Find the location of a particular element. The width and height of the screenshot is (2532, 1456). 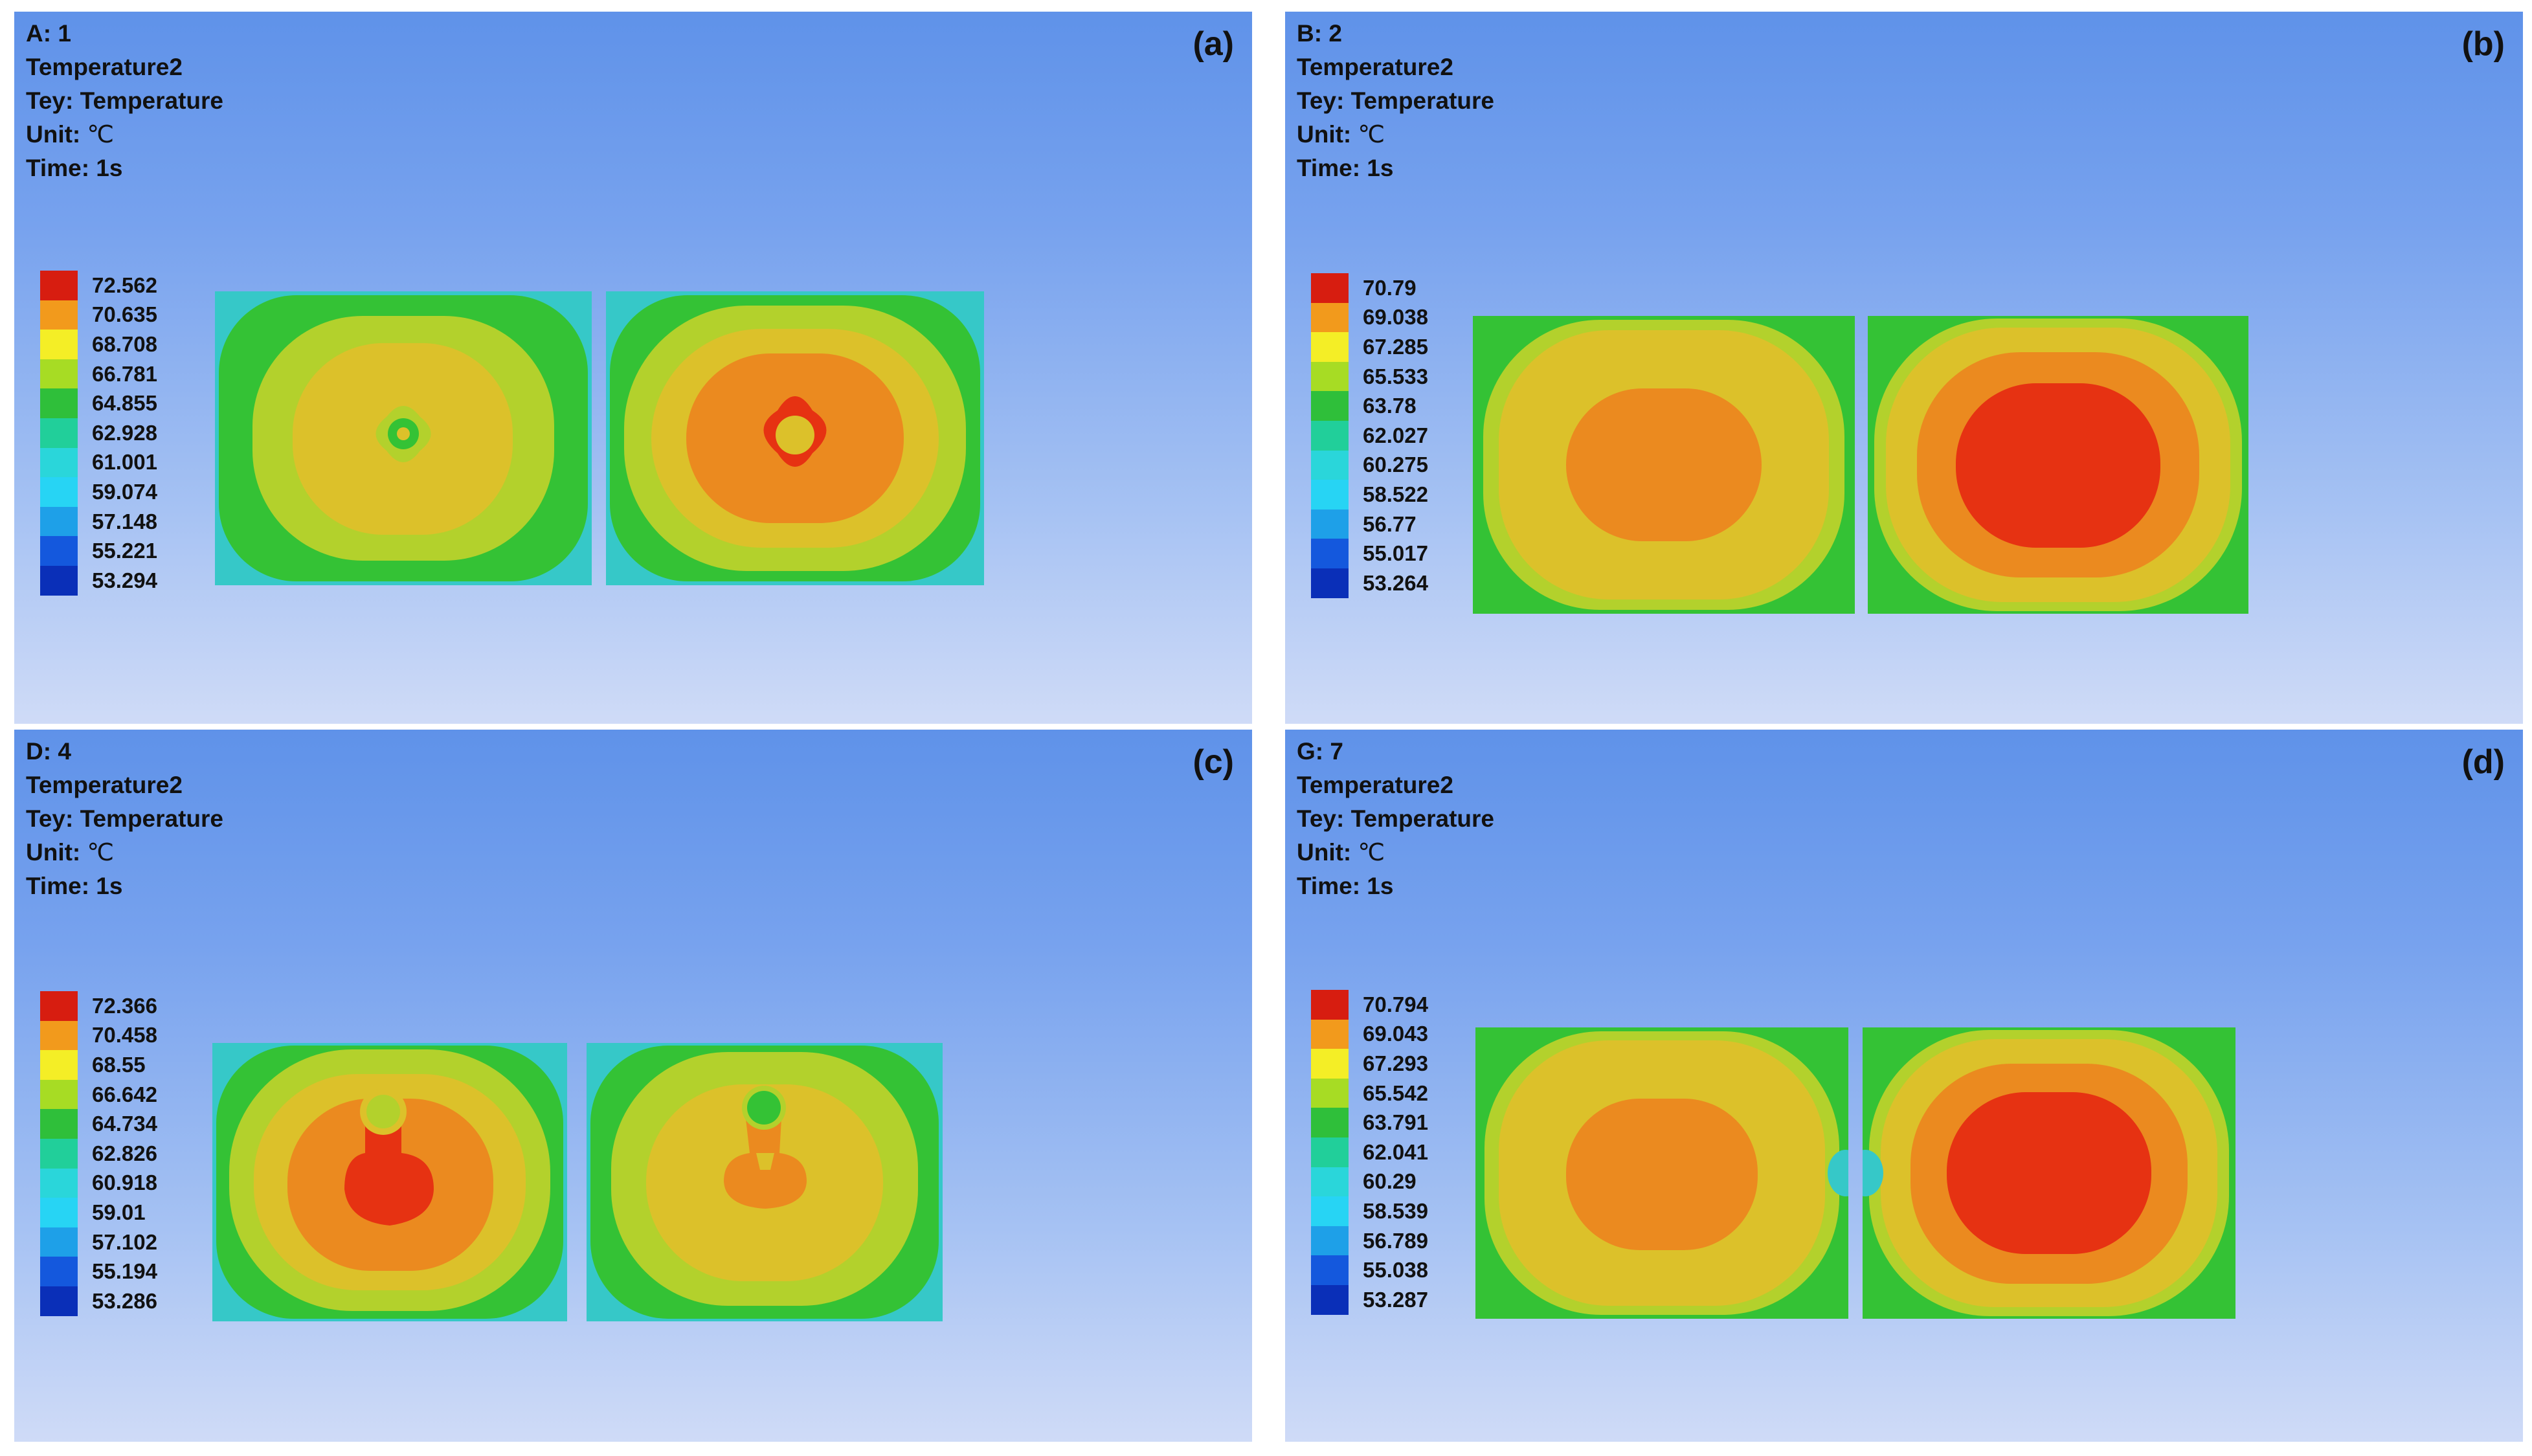

legend-row: 60.275 is located at coordinates (1369, 465).